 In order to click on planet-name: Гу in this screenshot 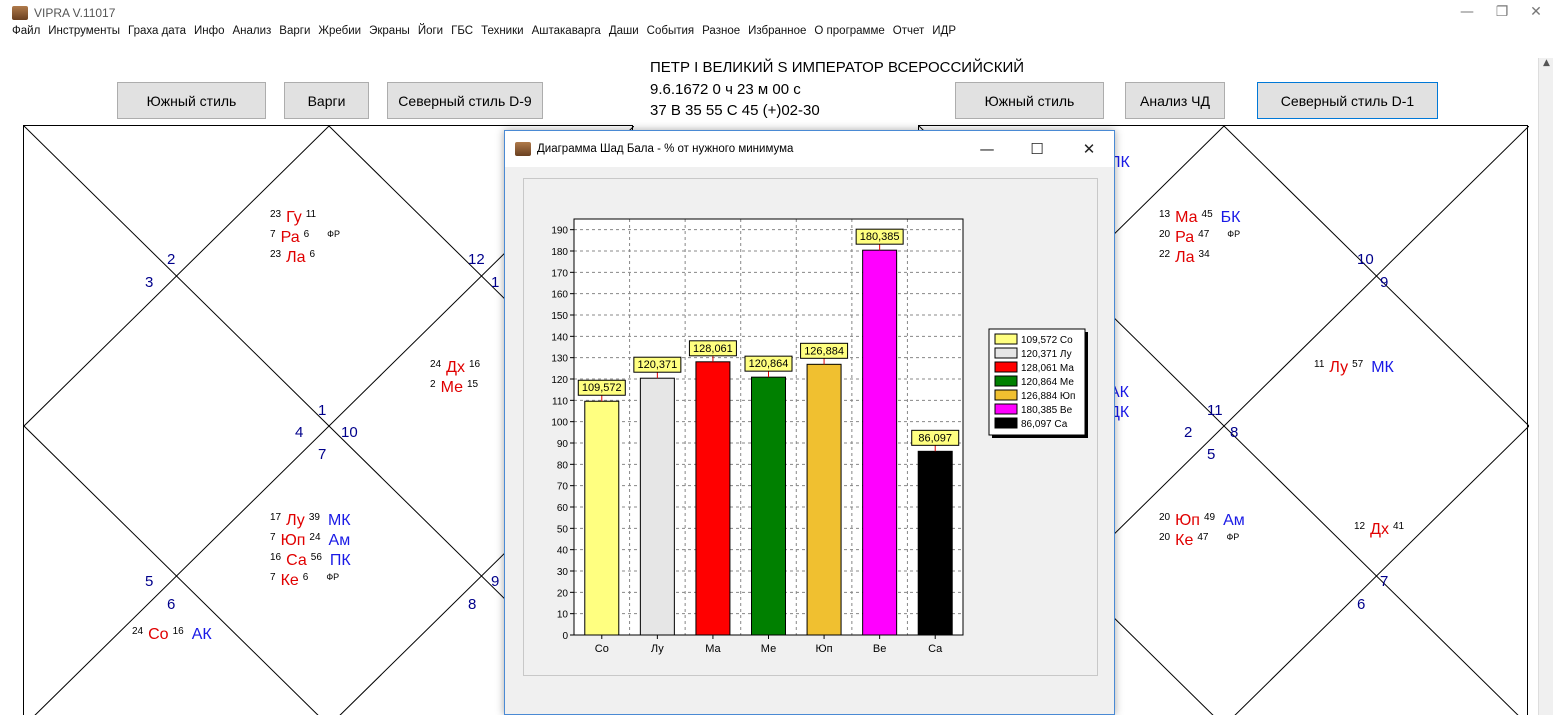, I will do `click(294, 217)`.